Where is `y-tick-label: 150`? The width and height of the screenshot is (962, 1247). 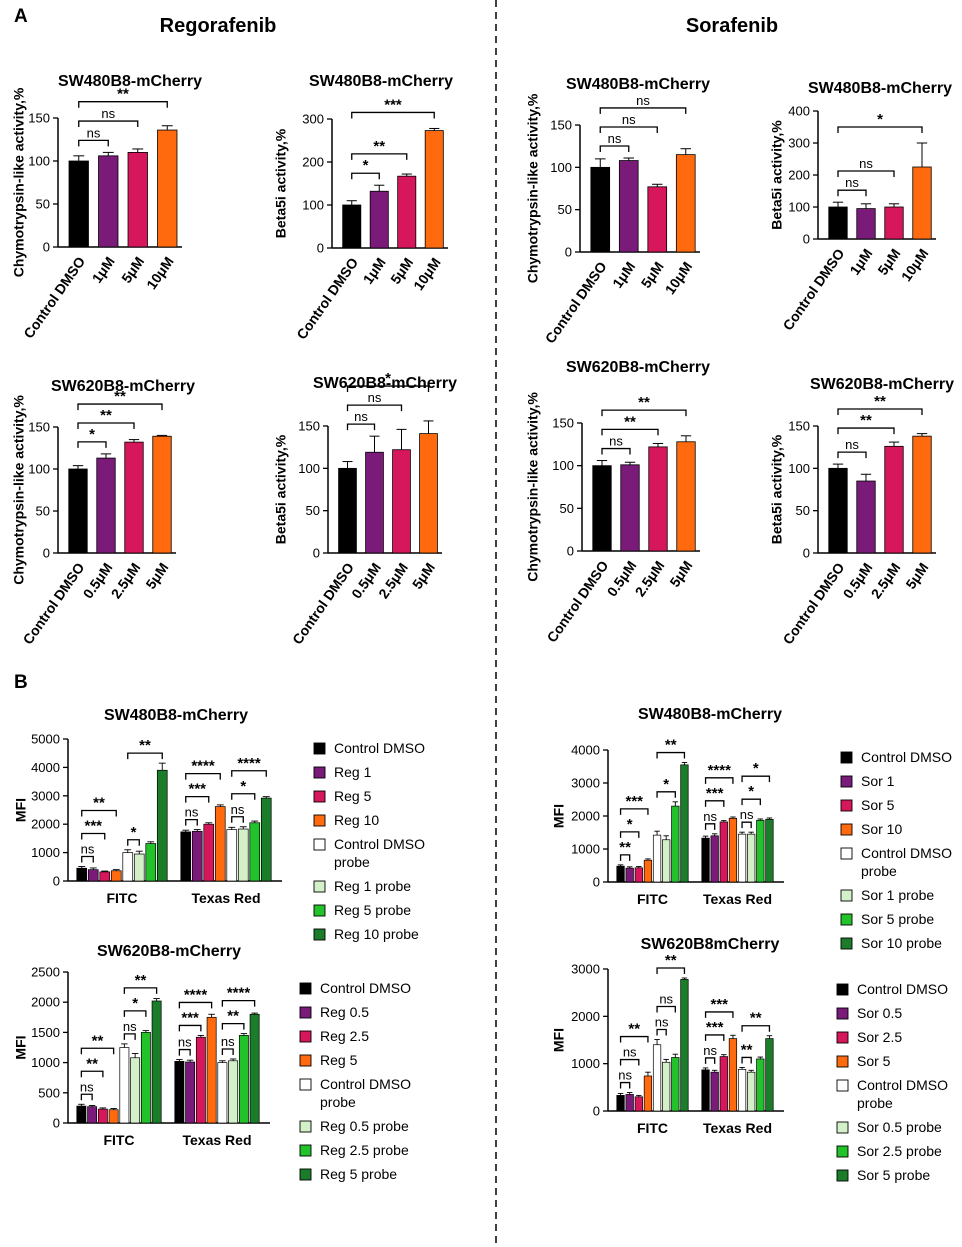
y-tick-label: 150 is located at coordinates (799, 426).